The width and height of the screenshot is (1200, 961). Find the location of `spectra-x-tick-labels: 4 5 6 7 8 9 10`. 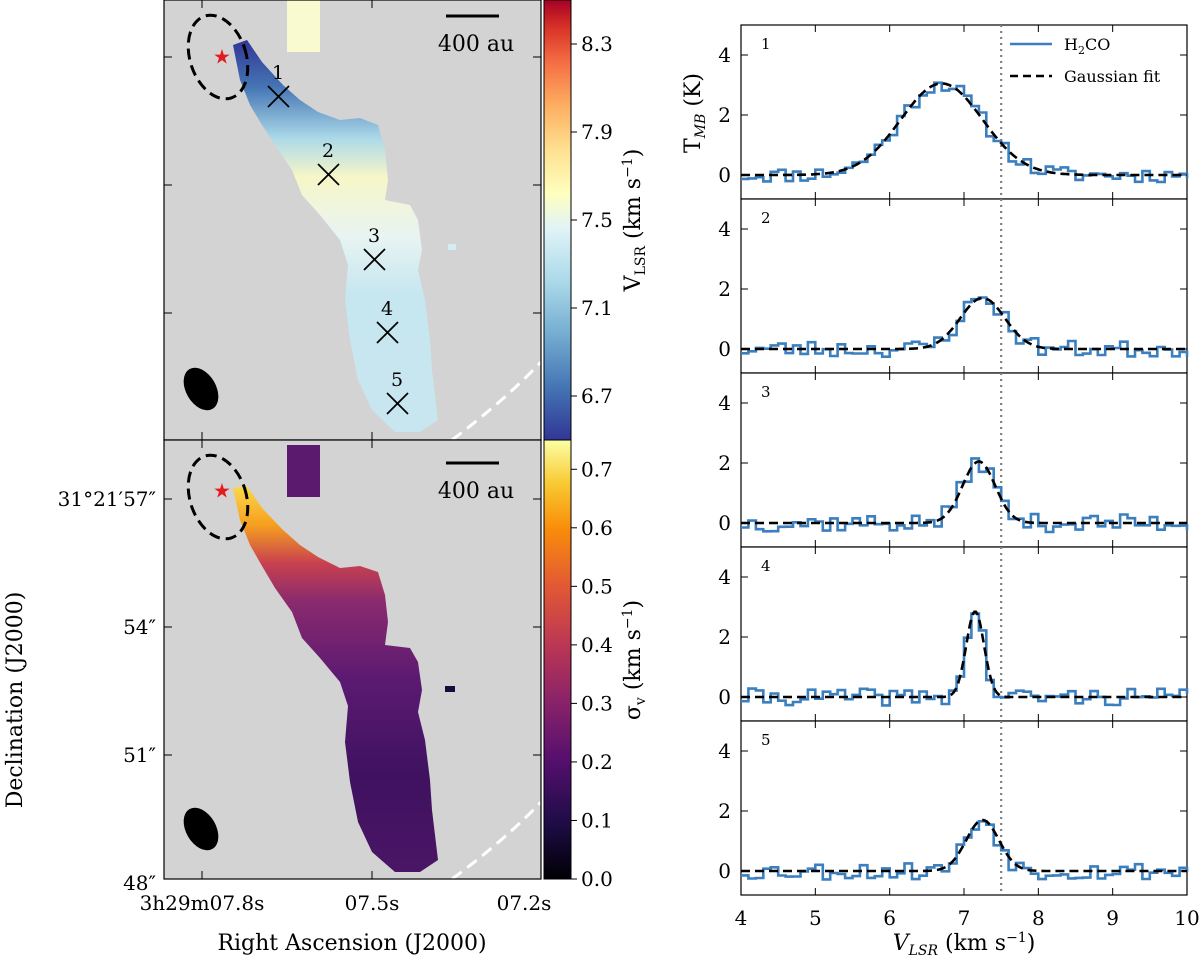

spectra-x-tick-labels: 4 5 6 7 8 9 10 is located at coordinates (967, 918).